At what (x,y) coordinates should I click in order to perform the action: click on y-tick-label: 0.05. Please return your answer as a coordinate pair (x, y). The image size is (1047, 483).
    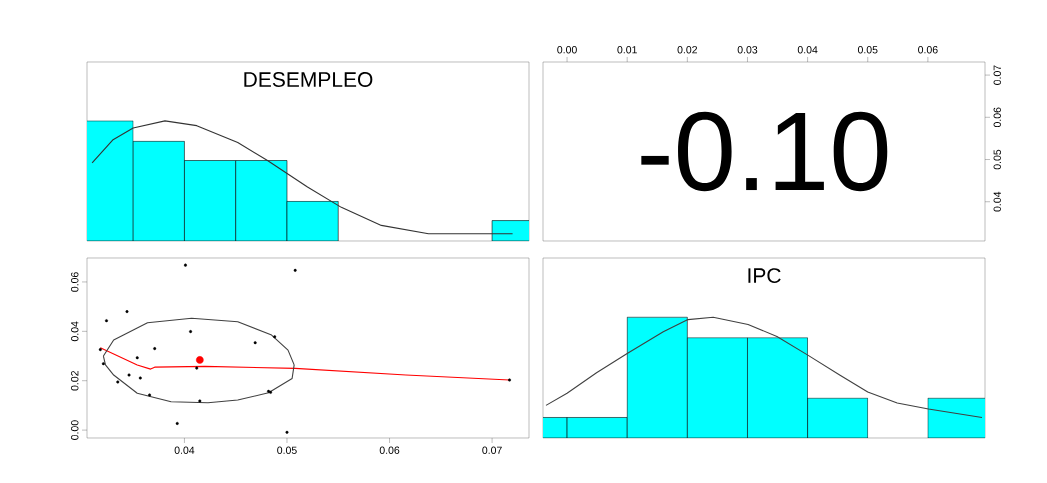
    Looking at the image, I should click on (997, 159).